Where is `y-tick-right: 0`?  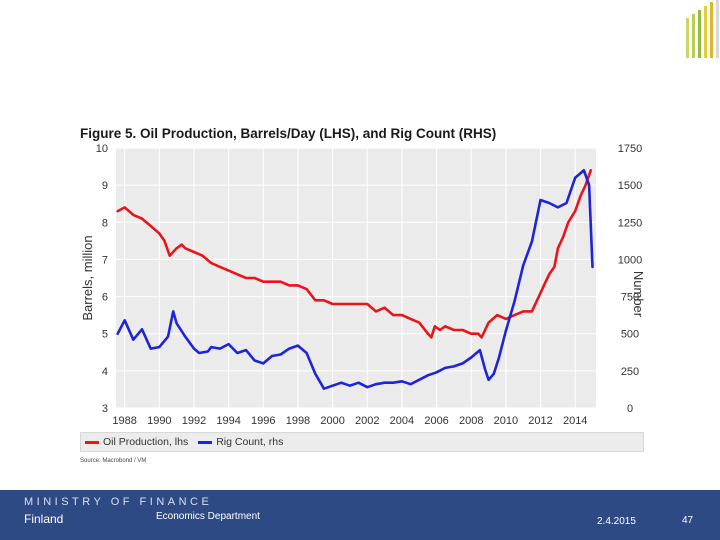
y-tick-right: 0 is located at coordinates (630, 409).